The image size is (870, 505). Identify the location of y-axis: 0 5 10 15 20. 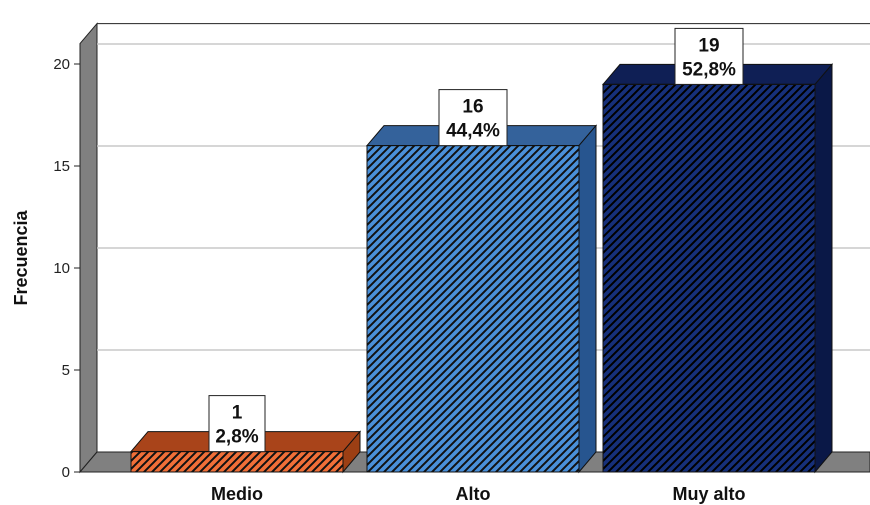
(67, 262).